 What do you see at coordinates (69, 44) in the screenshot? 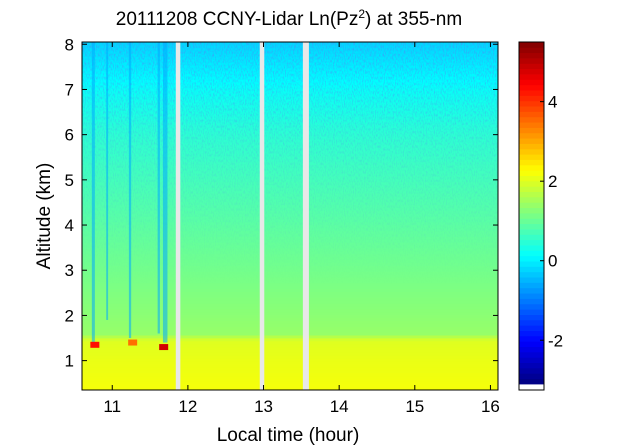
I see `y-tick-label: 8` at bounding box center [69, 44].